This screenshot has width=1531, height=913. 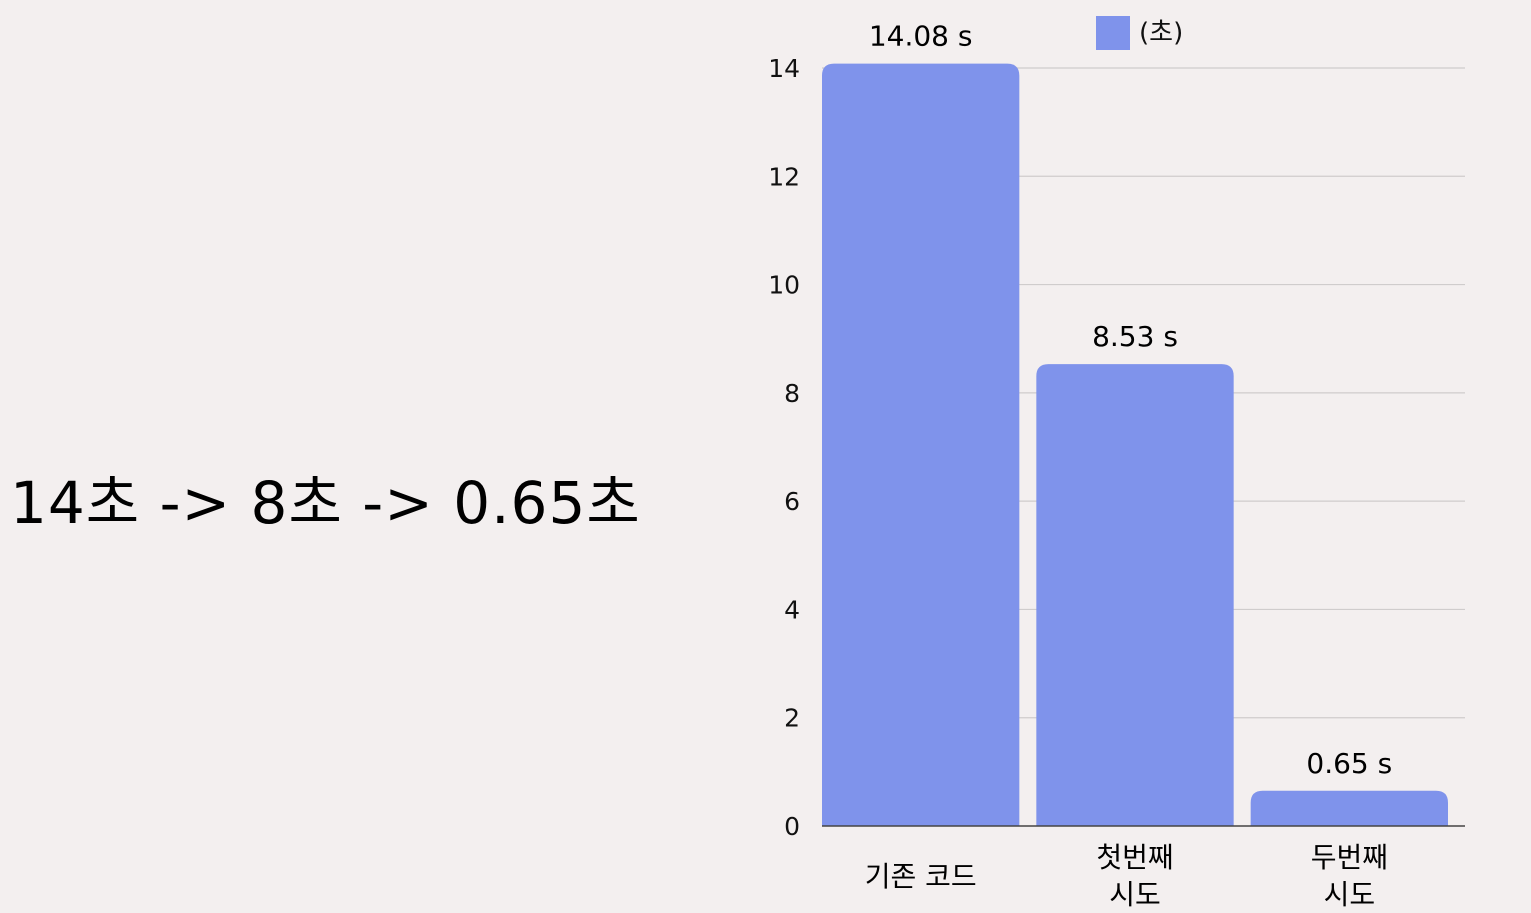 What do you see at coordinates (325, 503) in the screenshot?
I see `headline-text: 14초 -> 8초 -> 0.65초` at bounding box center [325, 503].